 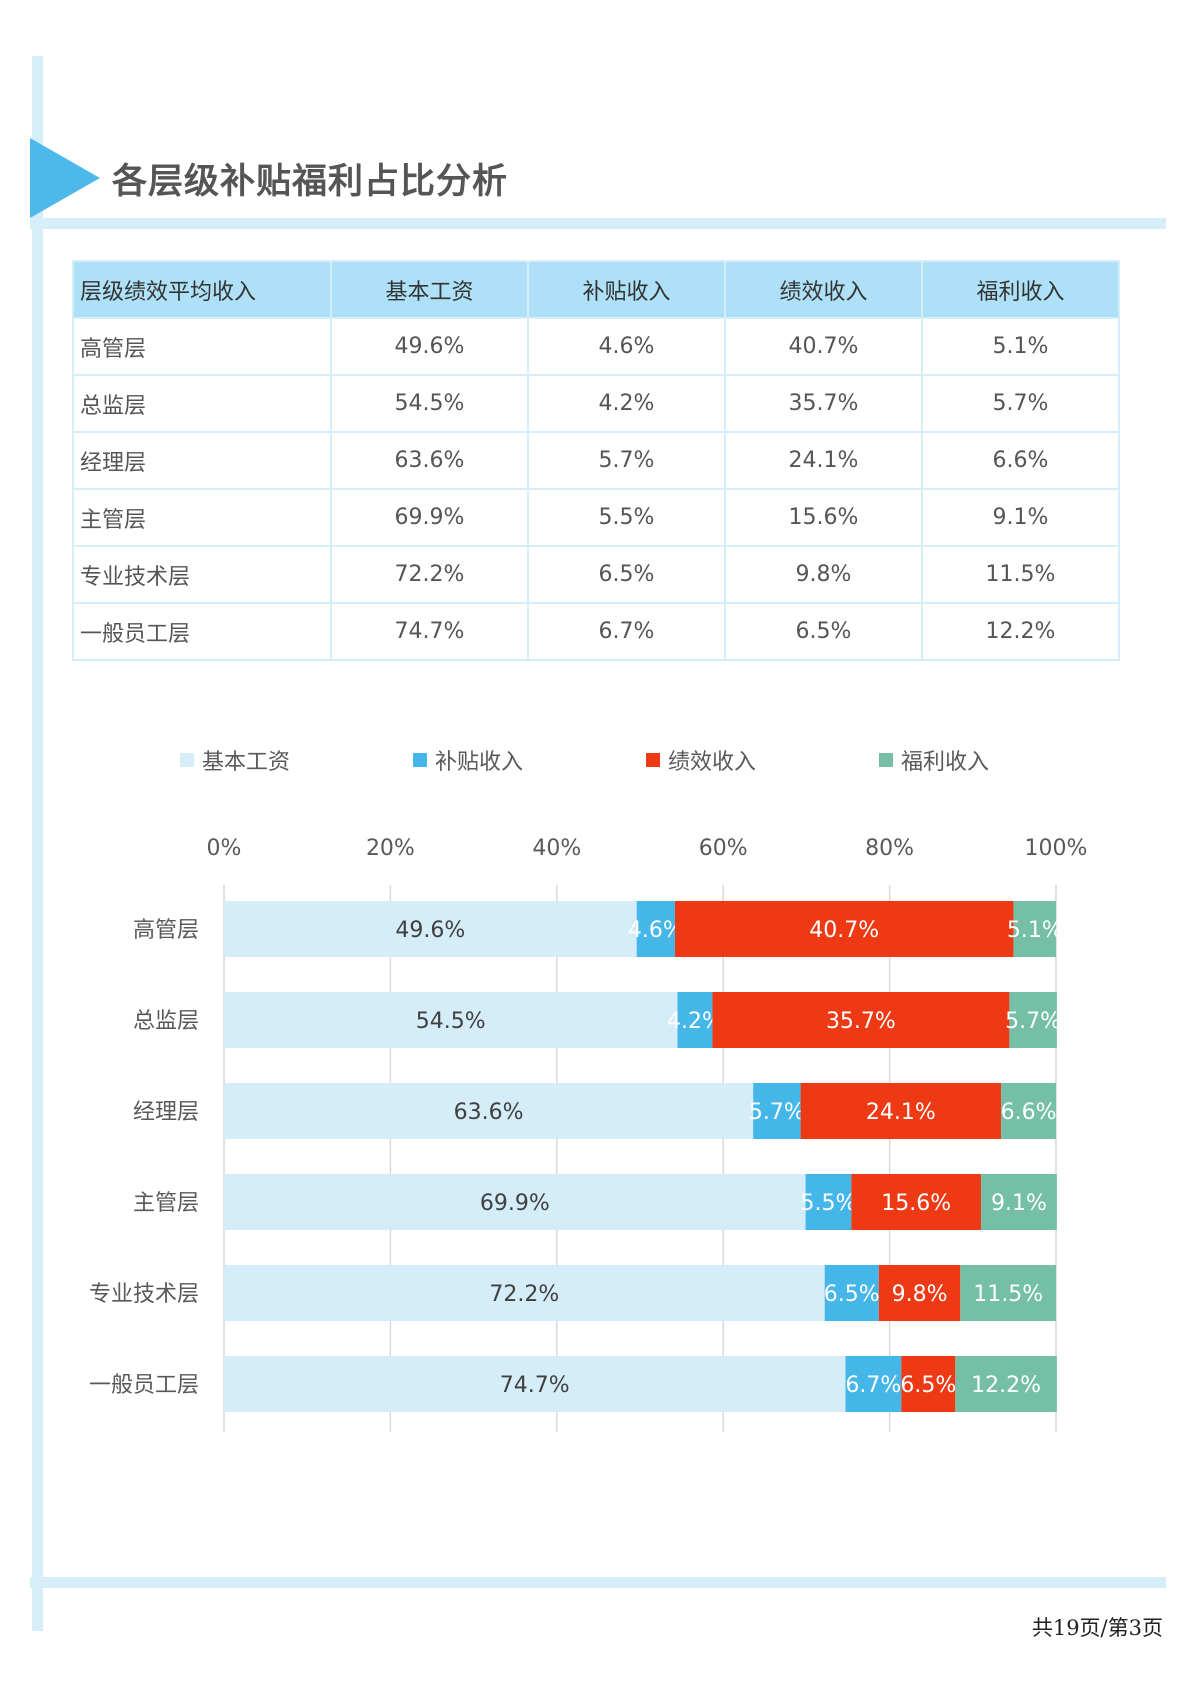 I want to click on legend-swatch, so click(x=187, y=760).